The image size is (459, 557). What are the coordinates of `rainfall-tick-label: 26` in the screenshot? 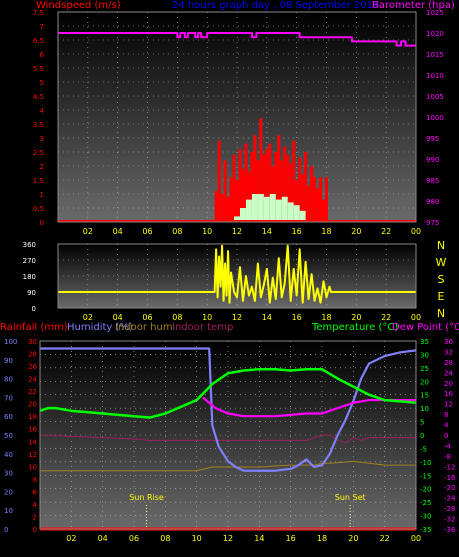 It's located at (32, 367).